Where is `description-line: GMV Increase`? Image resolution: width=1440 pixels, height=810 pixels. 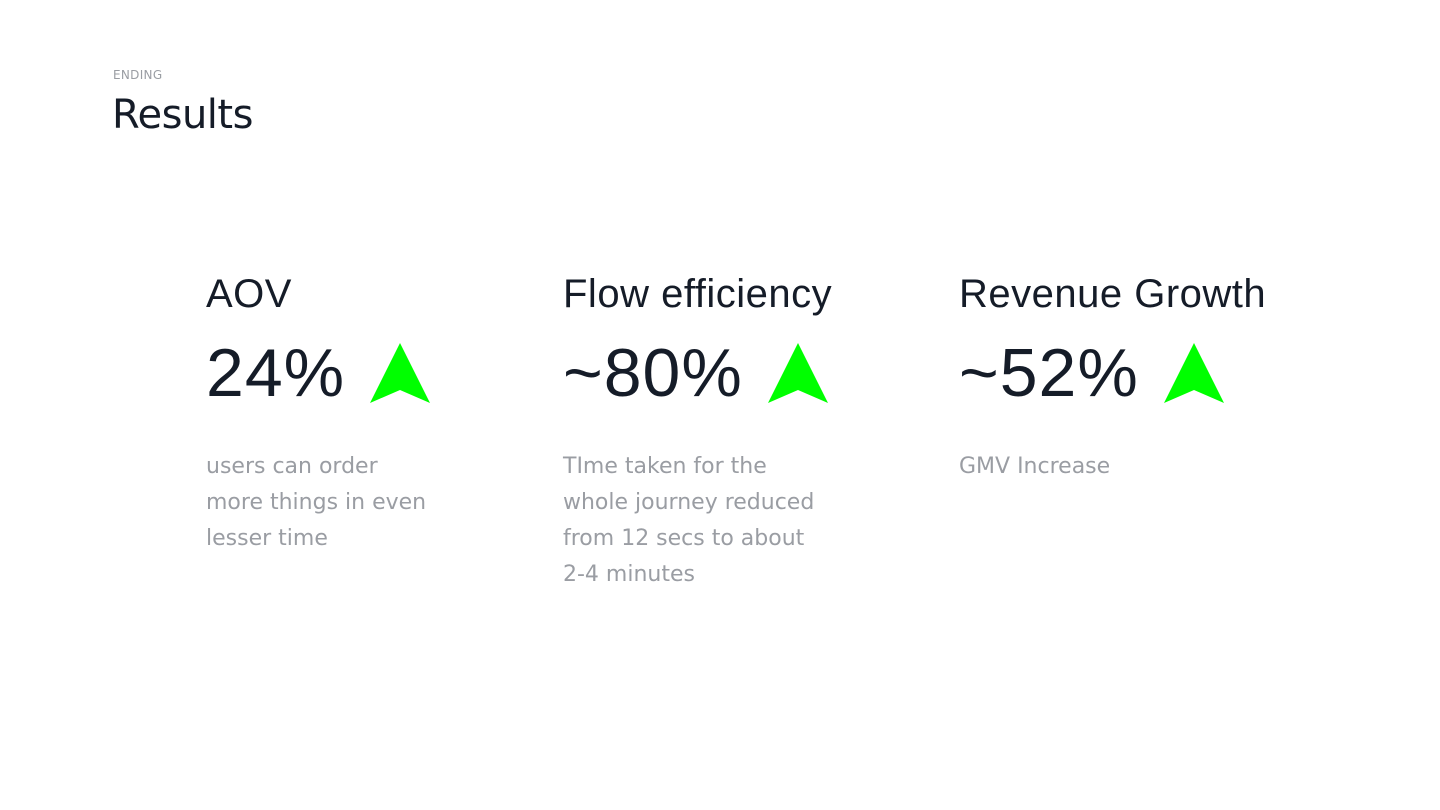
description-line: GMV Increase is located at coordinates (1035, 466).